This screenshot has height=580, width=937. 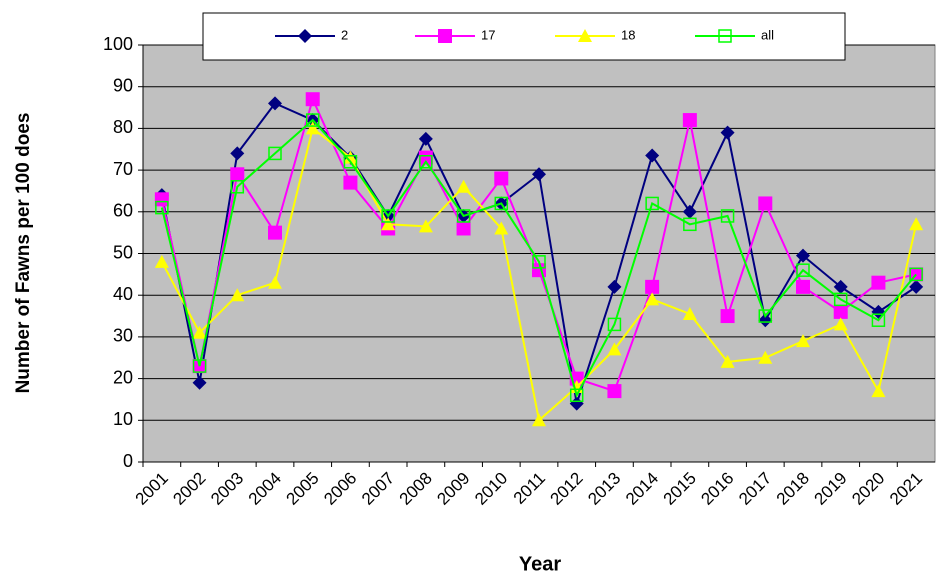 I want to click on x-tick-label: 2009, so click(x=453, y=489).